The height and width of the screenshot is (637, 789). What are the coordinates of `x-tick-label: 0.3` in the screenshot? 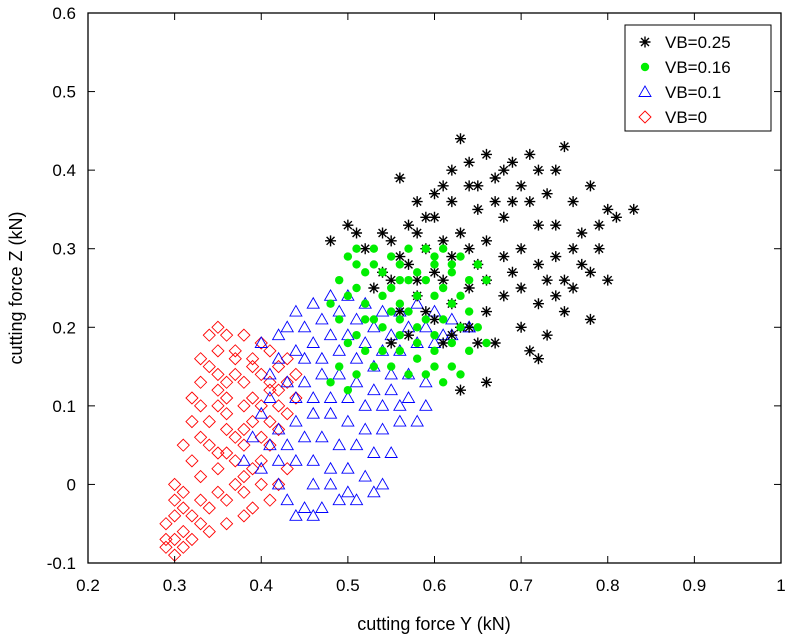 It's located at (175, 585).